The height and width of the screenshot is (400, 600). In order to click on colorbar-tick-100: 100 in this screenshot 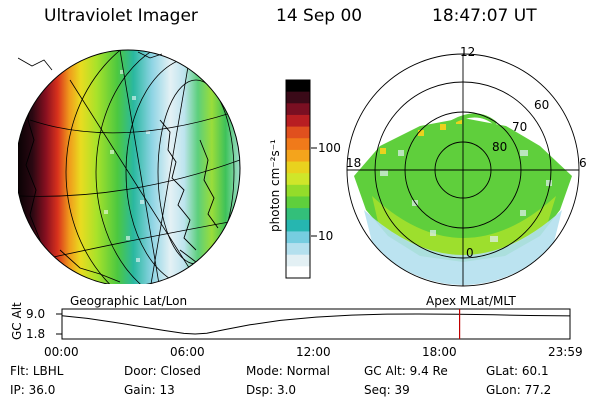, I will do `click(329, 148)`.